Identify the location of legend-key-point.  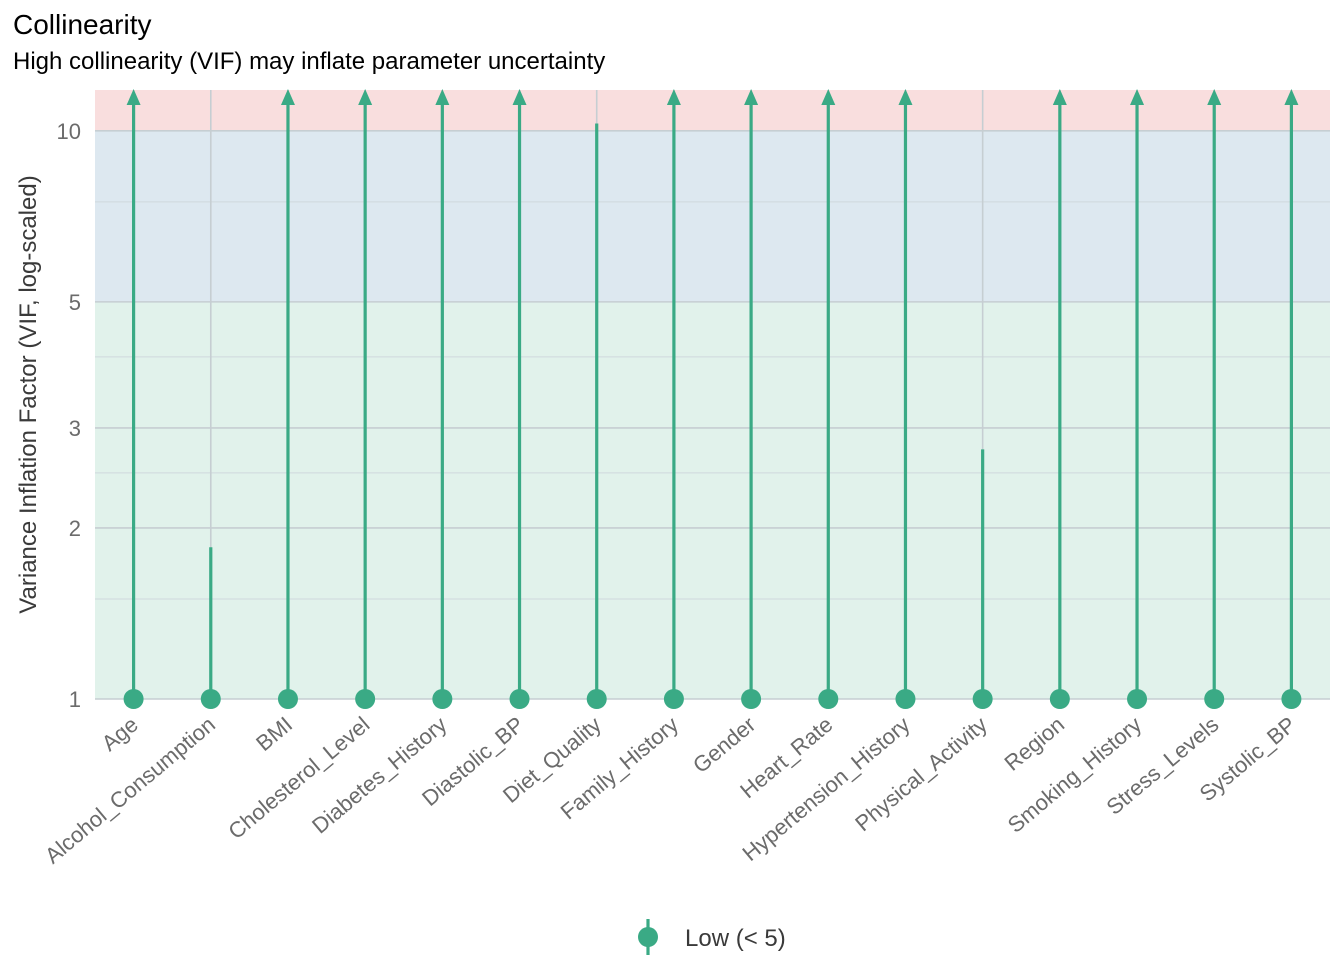
(648, 937).